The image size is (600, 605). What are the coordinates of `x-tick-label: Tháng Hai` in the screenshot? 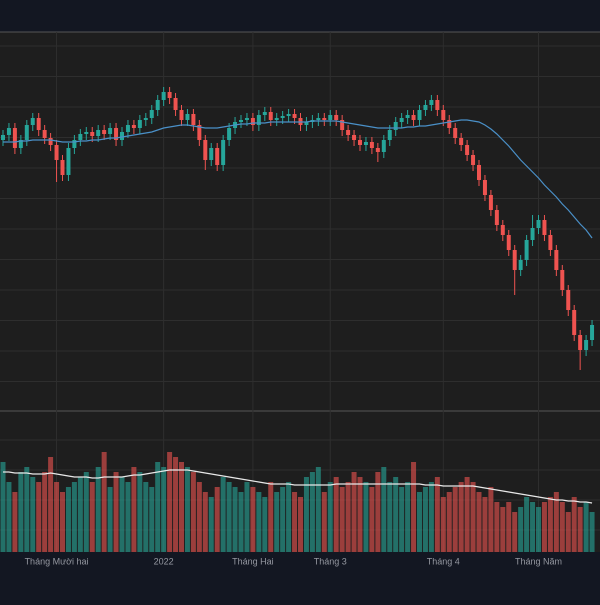 It's located at (253, 561).